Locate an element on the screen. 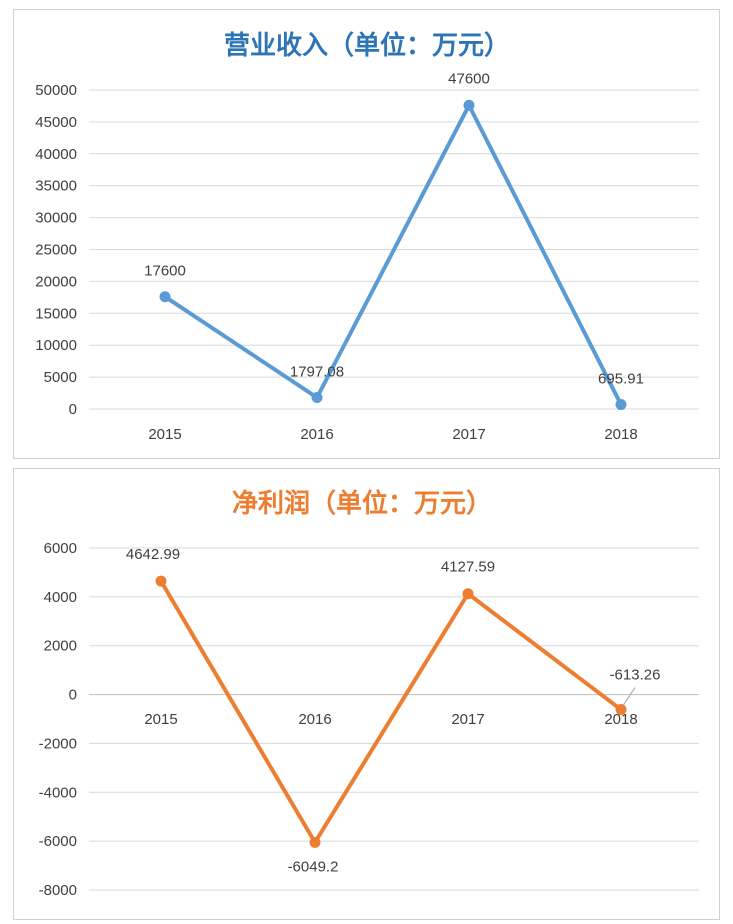 The width and height of the screenshot is (733, 924). y-tick-label: 35000 is located at coordinates (56, 186).